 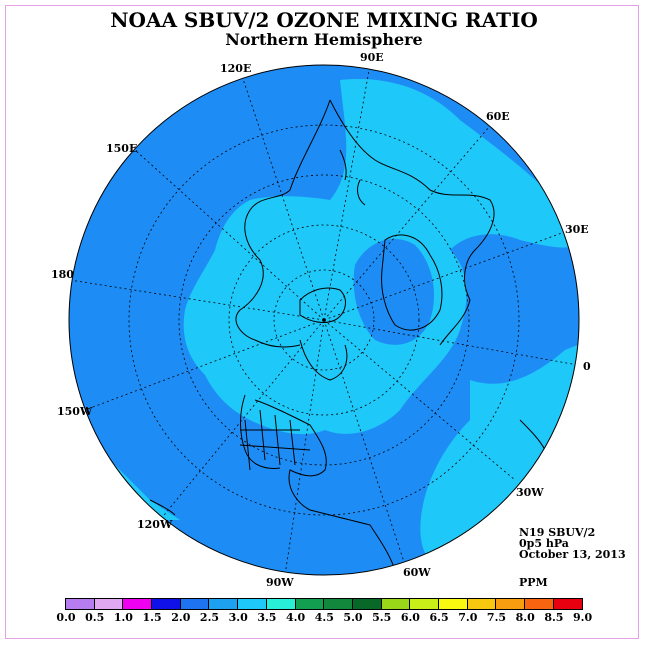 What do you see at coordinates (267, 617) in the screenshot?
I see `colorbar-tick-label: 3.5` at bounding box center [267, 617].